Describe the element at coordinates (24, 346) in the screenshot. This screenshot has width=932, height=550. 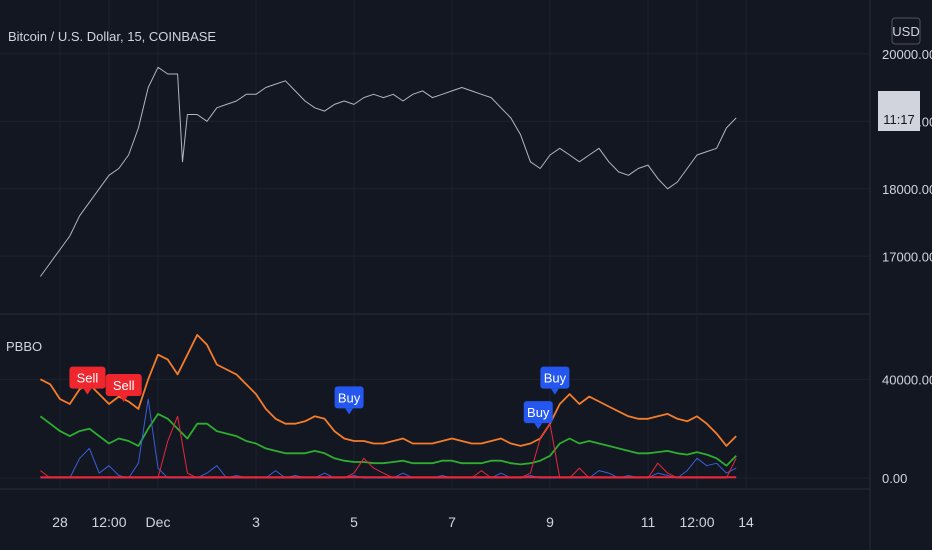
I see `indicator-title: PBBO` at that location.